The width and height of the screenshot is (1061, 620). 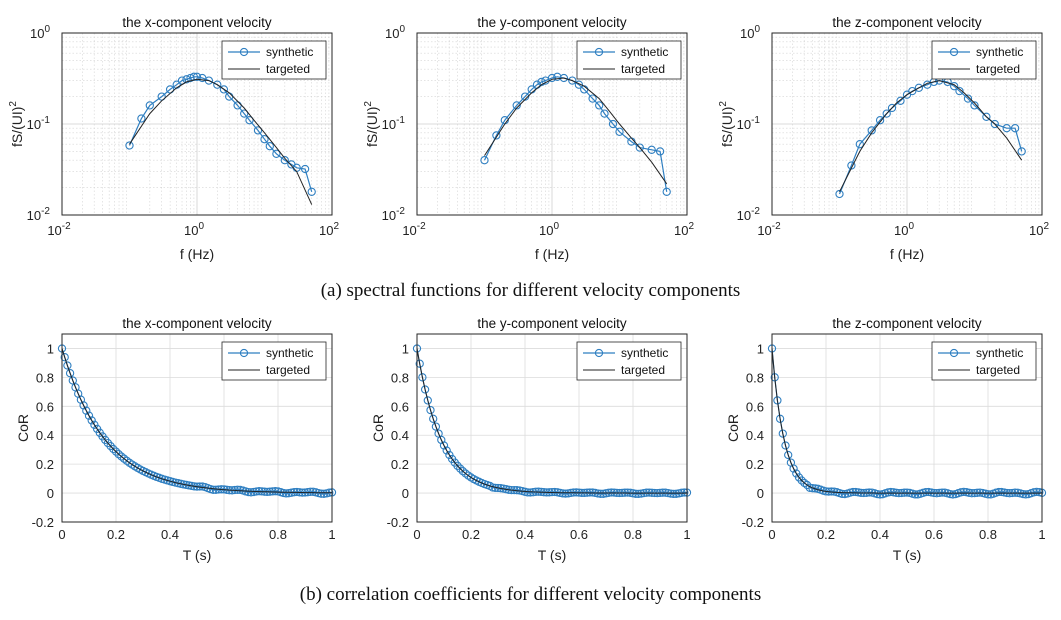 I want to click on x-tick-label: 0.2, so click(x=471, y=534).